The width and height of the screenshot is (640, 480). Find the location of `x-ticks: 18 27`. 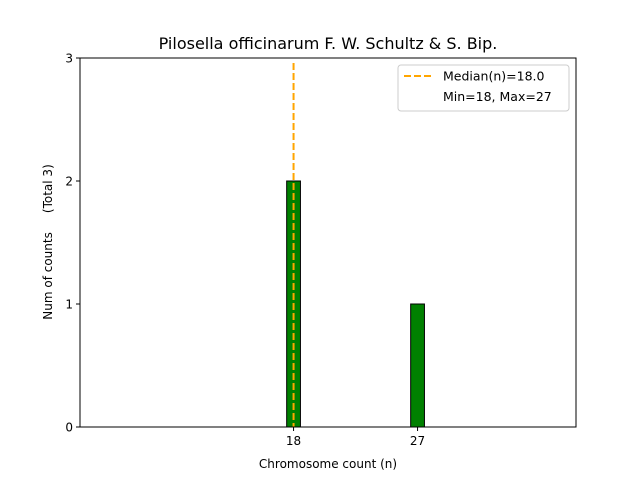

x-ticks: 18 27 is located at coordinates (355, 437).